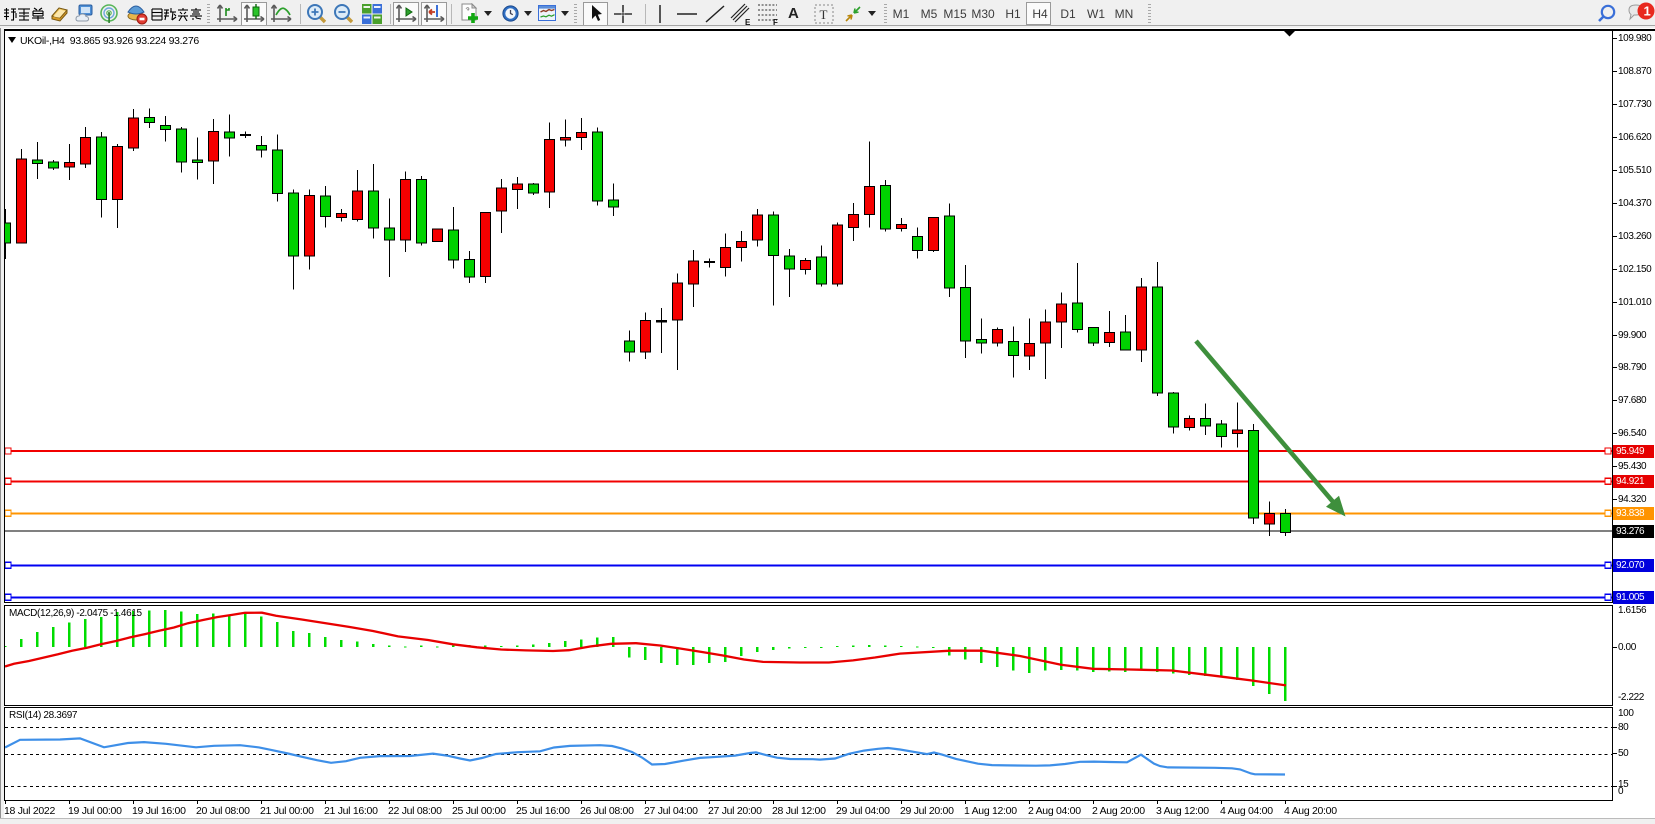 The height and width of the screenshot is (824, 1655). What do you see at coordinates (824, 14) in the screenshot?
I see `svg-text: T` at bounding box center [824, 14].